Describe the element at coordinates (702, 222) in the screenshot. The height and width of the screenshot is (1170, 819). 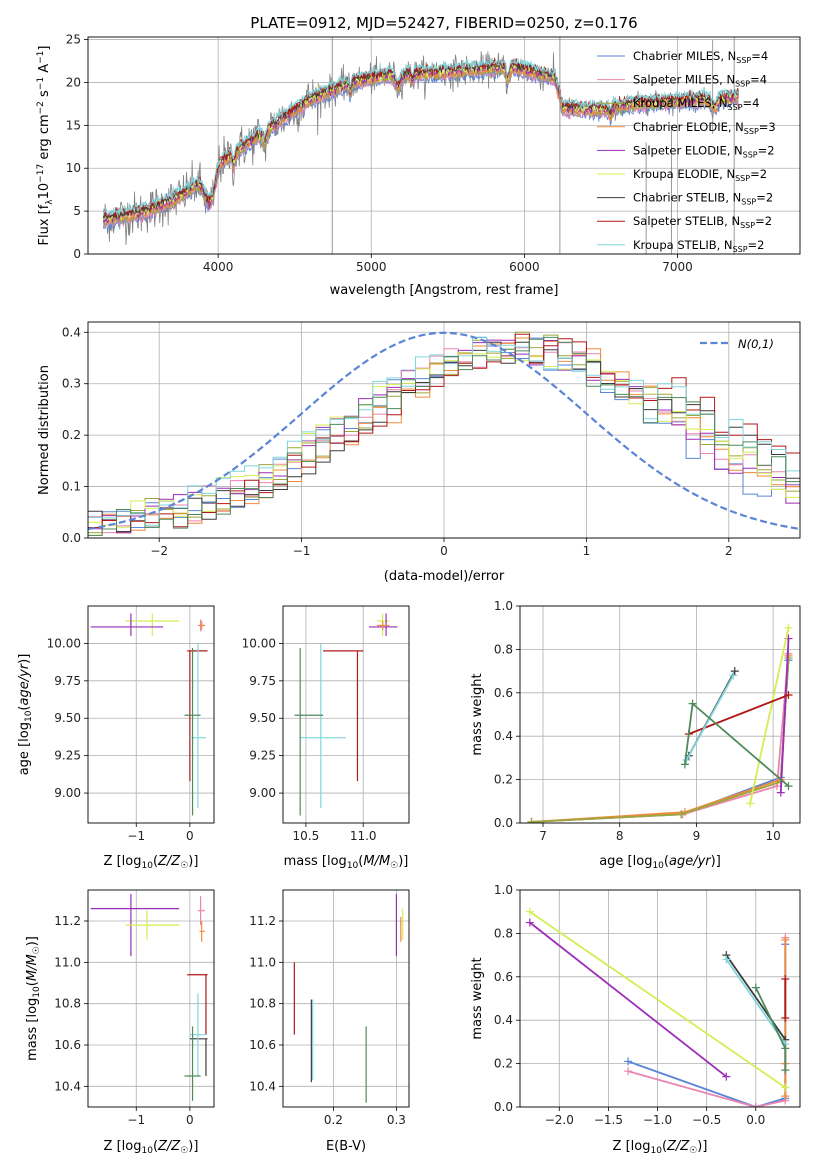
I see `legend-label: Salpeter STELIB, NSSP=2` at that location.